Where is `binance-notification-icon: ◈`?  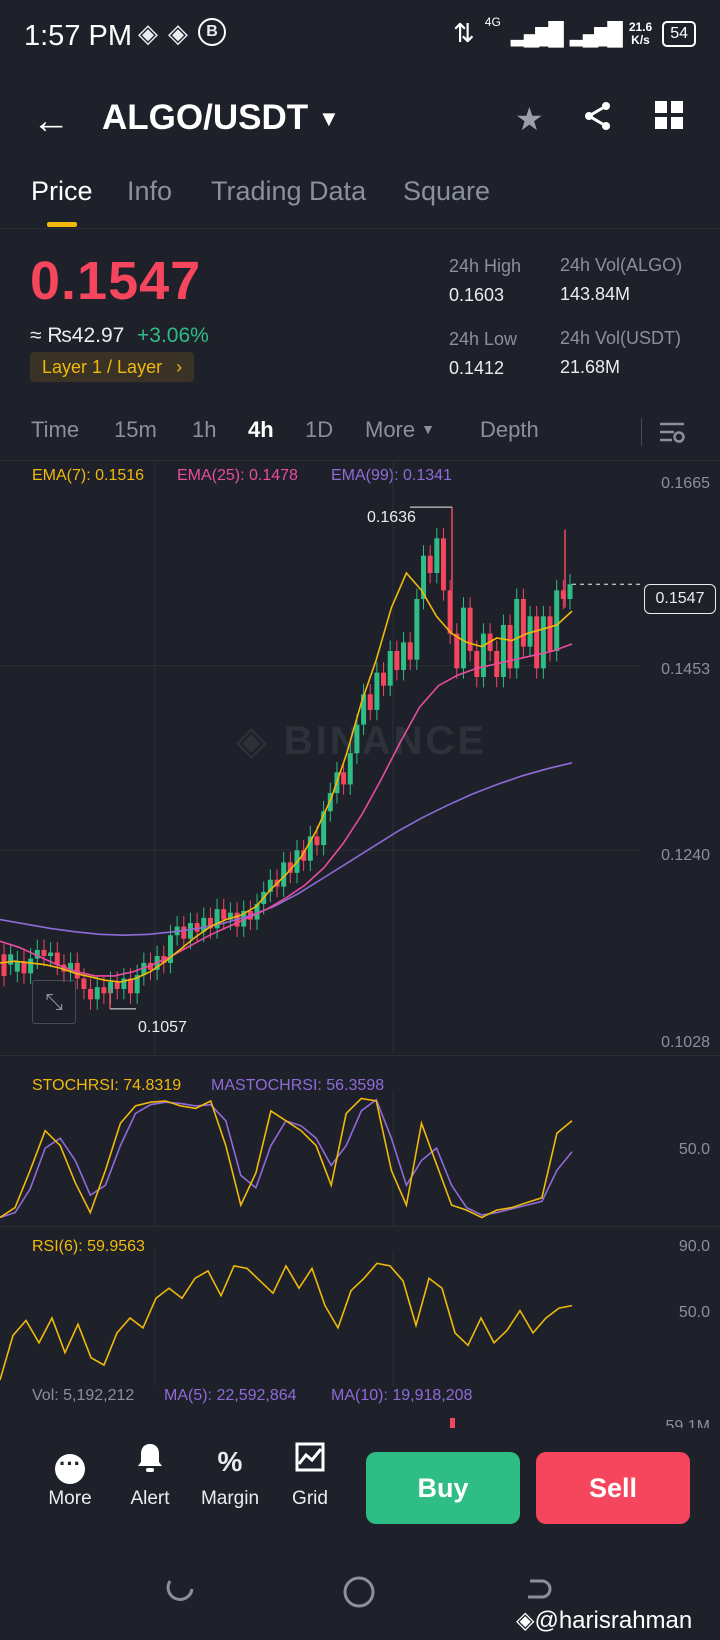
binance-notification-icon: ◈ is located at coordinates (178, 33).